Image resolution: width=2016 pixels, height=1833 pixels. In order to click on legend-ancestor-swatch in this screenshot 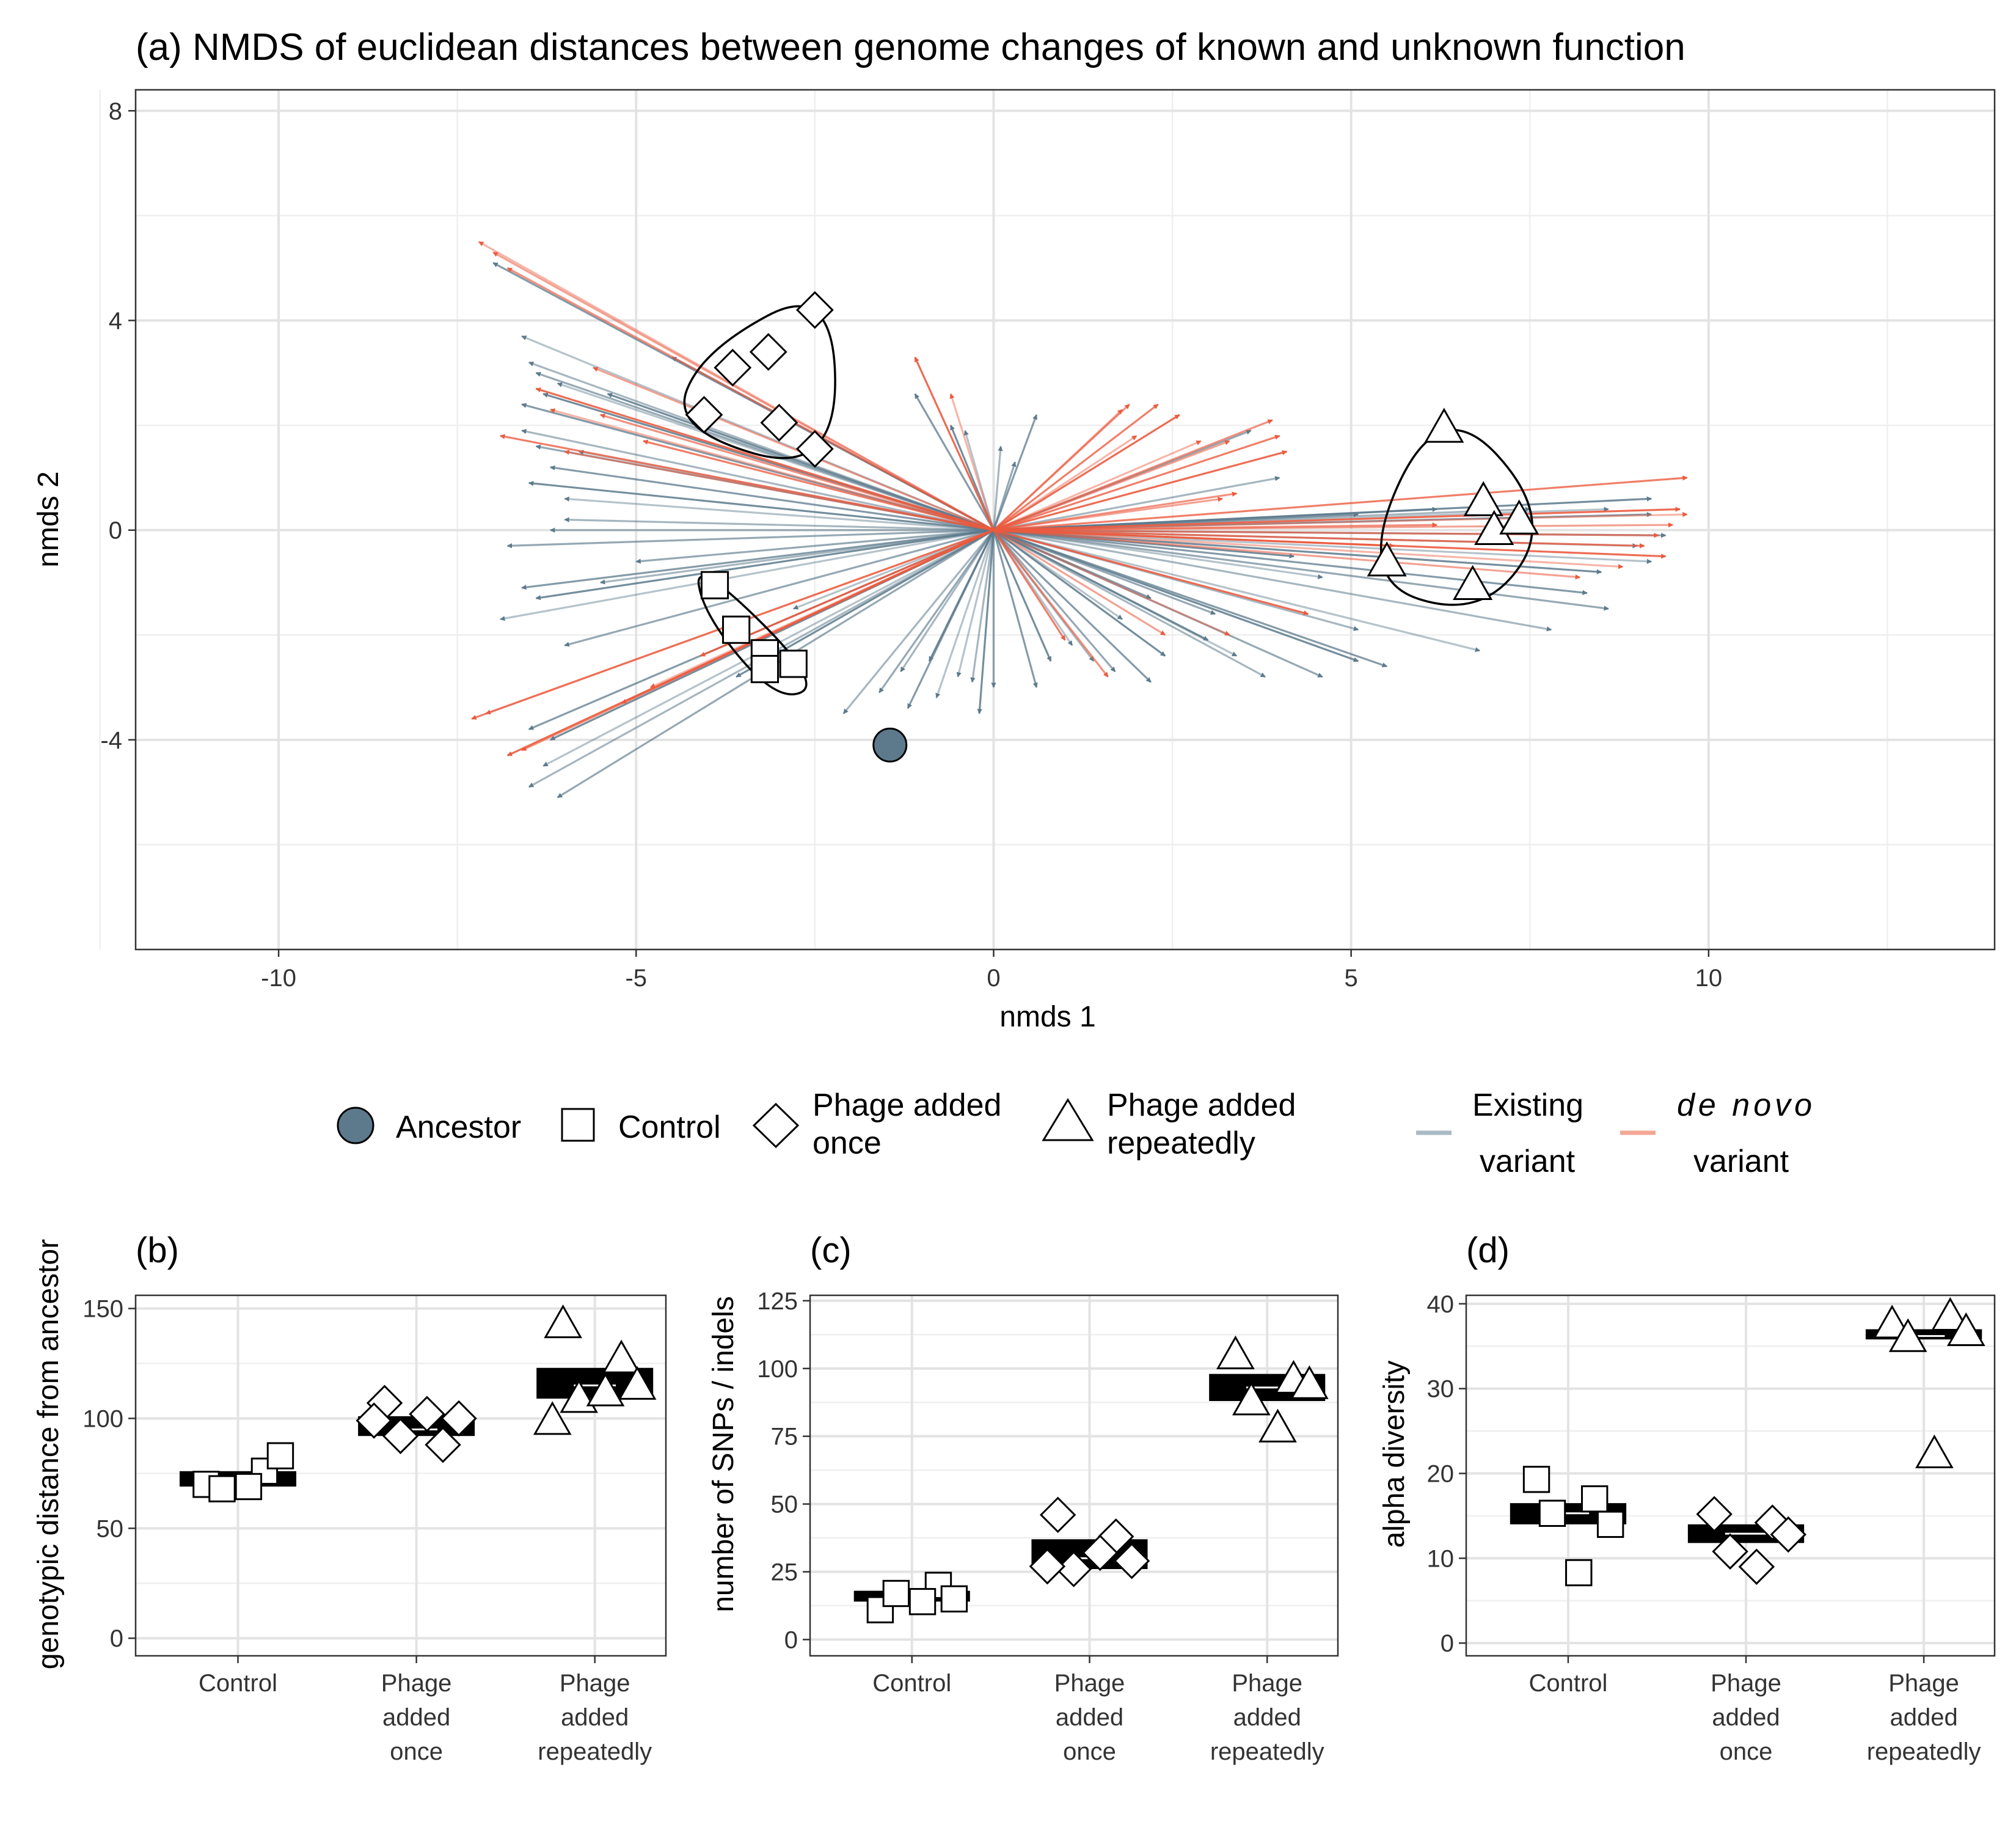, I will do `click(356, 1125)`.